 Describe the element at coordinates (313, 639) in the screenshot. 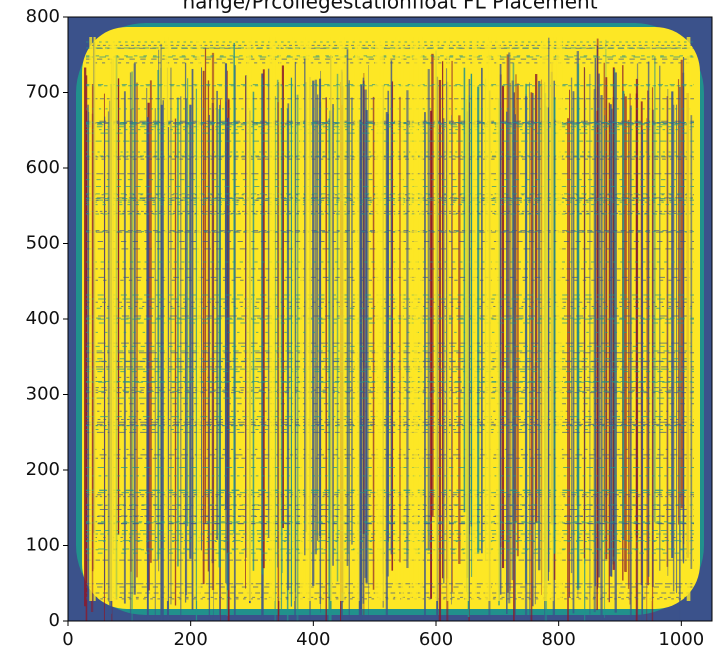

I see `x-tick-label: 400` at that location.